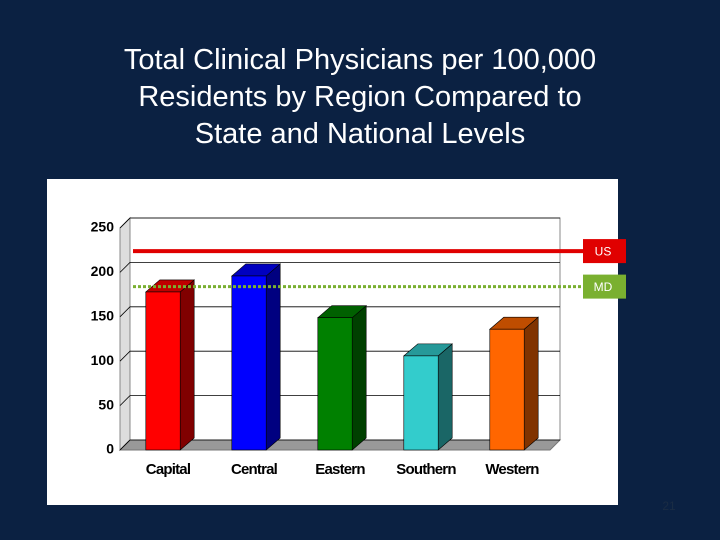 This screenshot has height=540, width=720. I want to click on x-tick-label: Central, so click(254, 469).